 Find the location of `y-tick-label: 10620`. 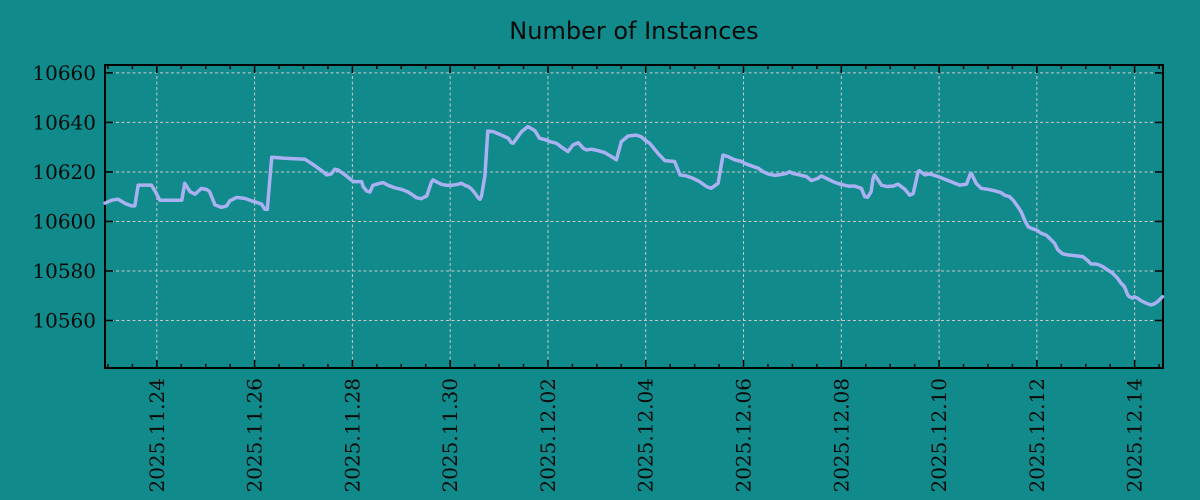

y-tick-label: 10620 is located at coordinates (64, 172).